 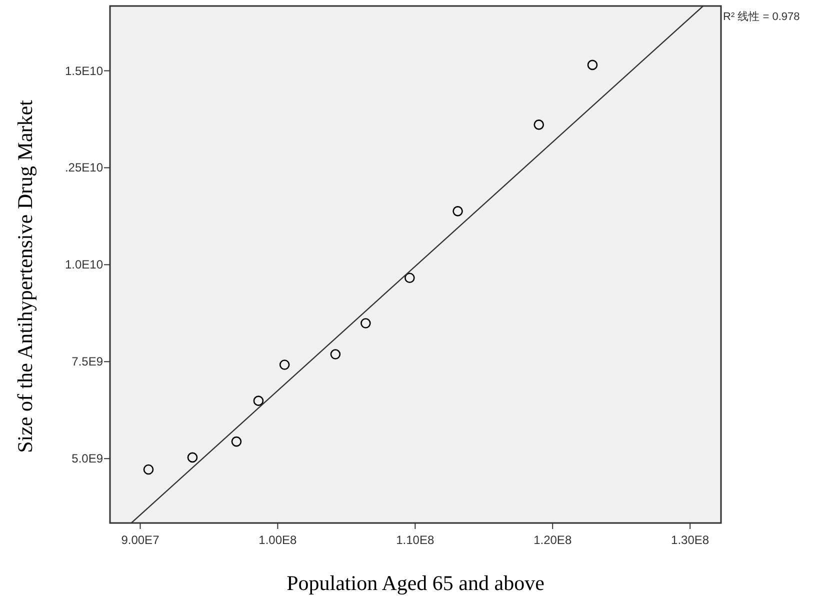 What do you see at coordinates (553, 540) in the screenshot?
I see `x-tick-label: 1.20E8` at bounding box center [553, 540].